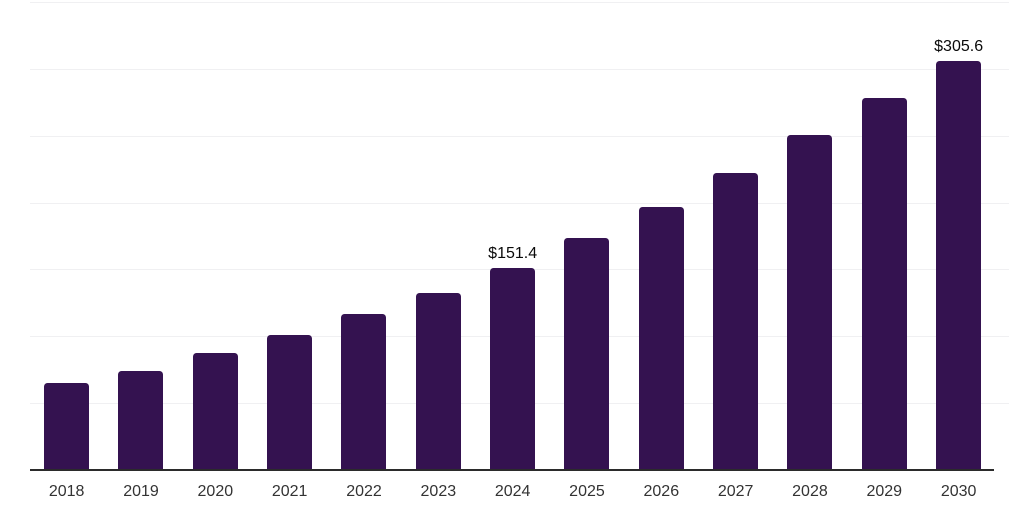 This screenshot has height=512, width=1024. Describe the element at coordinates (959, 47) in the screenshot. I see `value-label-2030: $305.6` at that location.